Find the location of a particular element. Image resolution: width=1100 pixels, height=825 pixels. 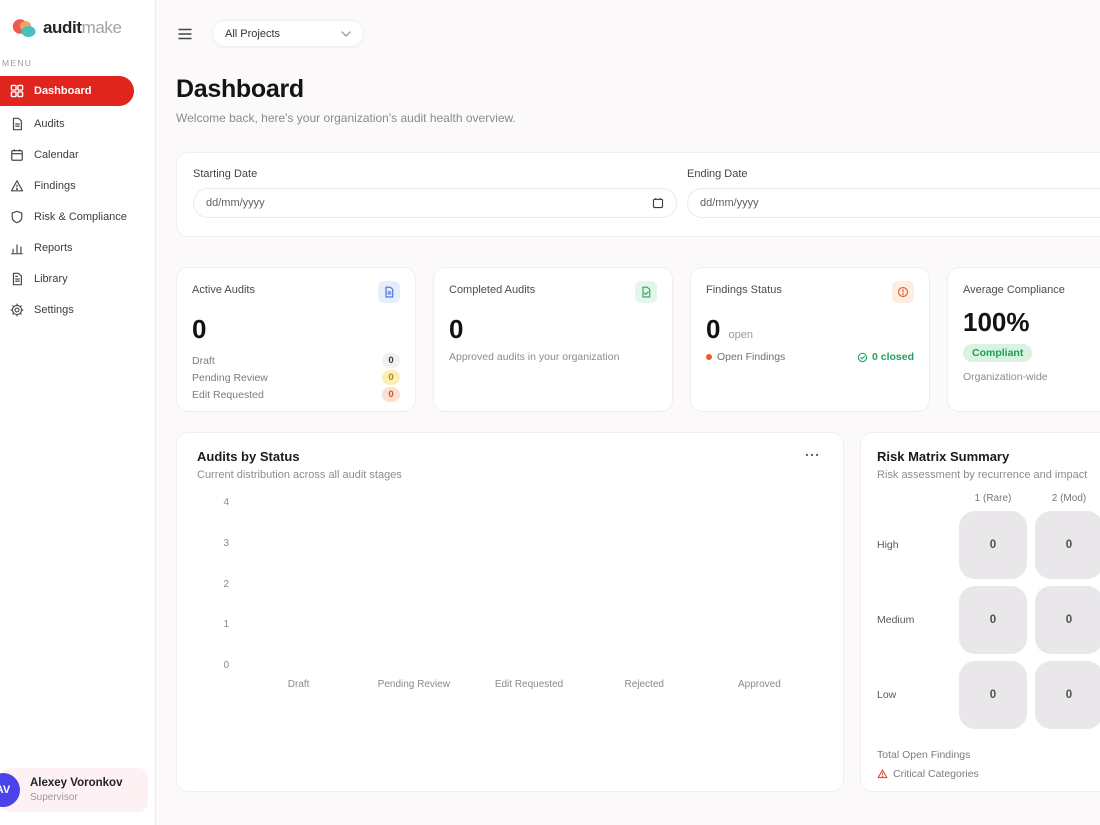

closed-findings-wrap: 0 closed is located at coordinates (885, 357).